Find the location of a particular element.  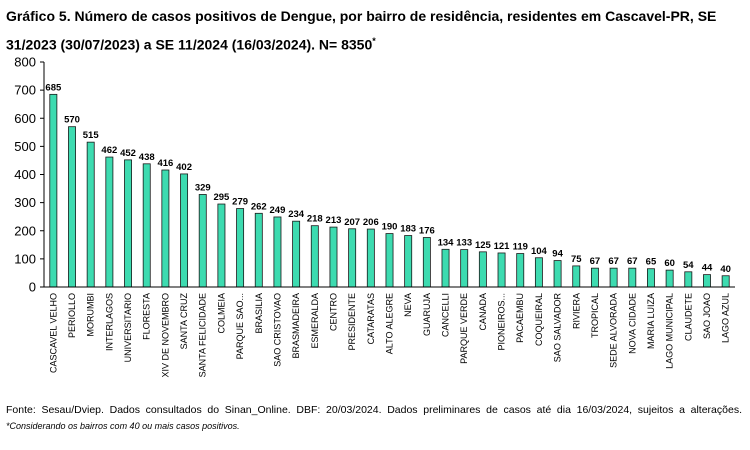

category-label: CANCELLI is located at coordinates (446, 315).